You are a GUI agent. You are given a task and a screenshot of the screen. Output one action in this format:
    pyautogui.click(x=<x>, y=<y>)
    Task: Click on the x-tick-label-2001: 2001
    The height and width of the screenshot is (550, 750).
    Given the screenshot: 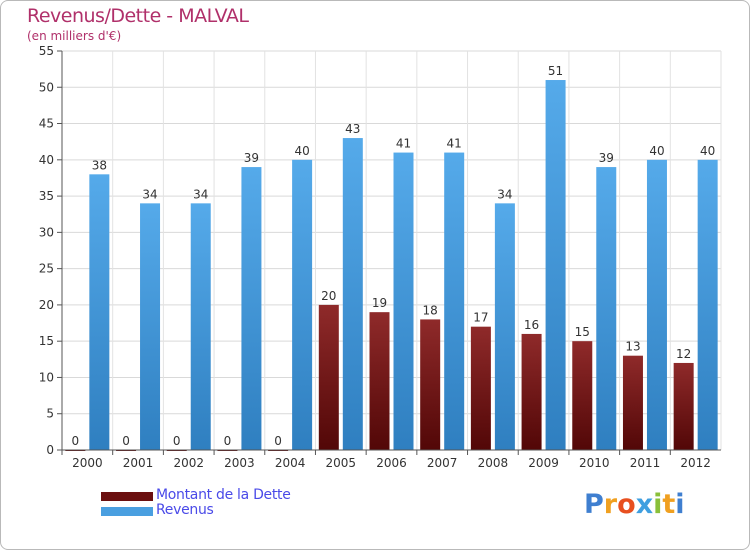 What is the action you would take?
    pyautogui.click(x=138, y=463)
    